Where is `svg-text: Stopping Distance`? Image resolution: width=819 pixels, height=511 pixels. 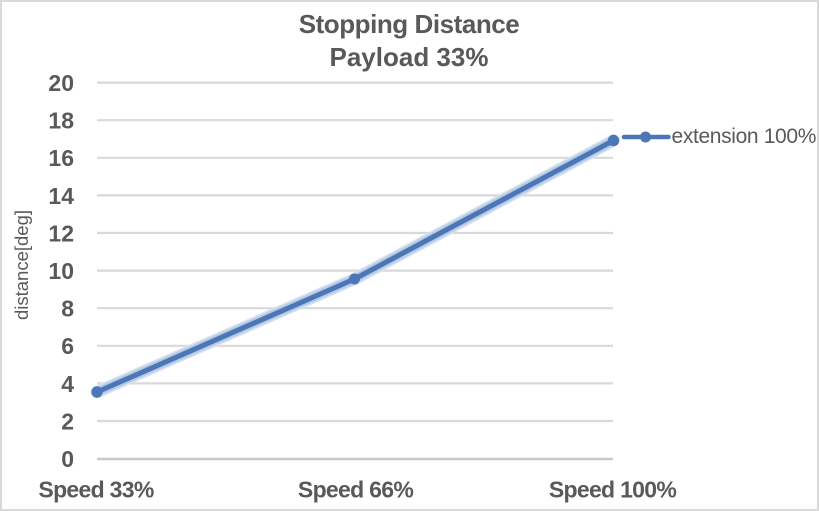 svg-text: Stopping Distance is located at coordinates (409, 24).